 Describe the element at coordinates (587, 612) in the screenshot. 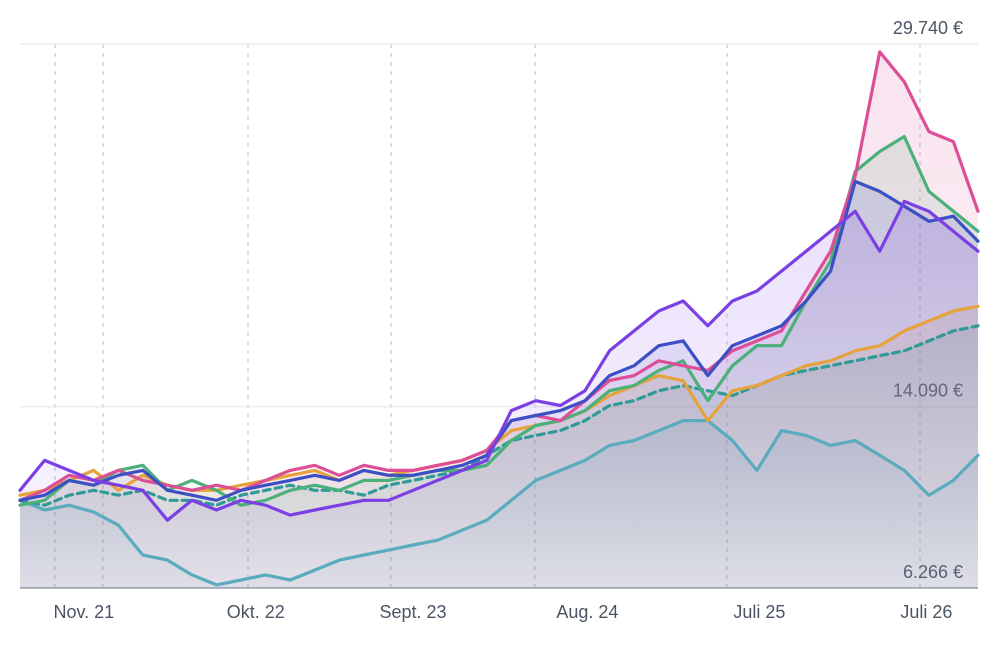

I see `x-tick-label: Aug. 24` at that location.